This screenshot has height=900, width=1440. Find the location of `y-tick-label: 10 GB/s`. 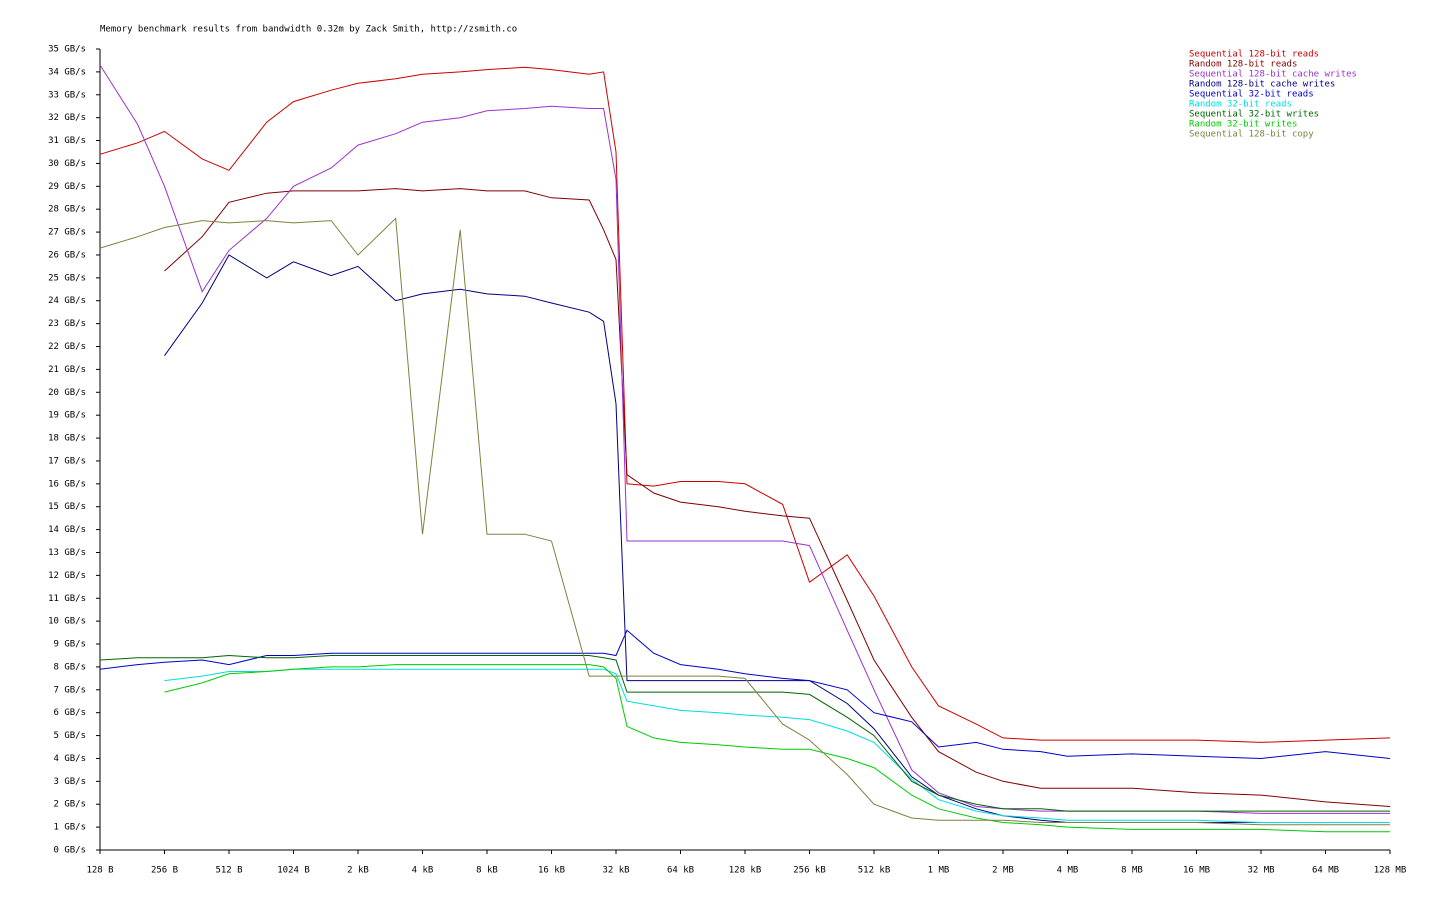

y-tick-label: 10 GB/s is located at coordinates (67, 622).